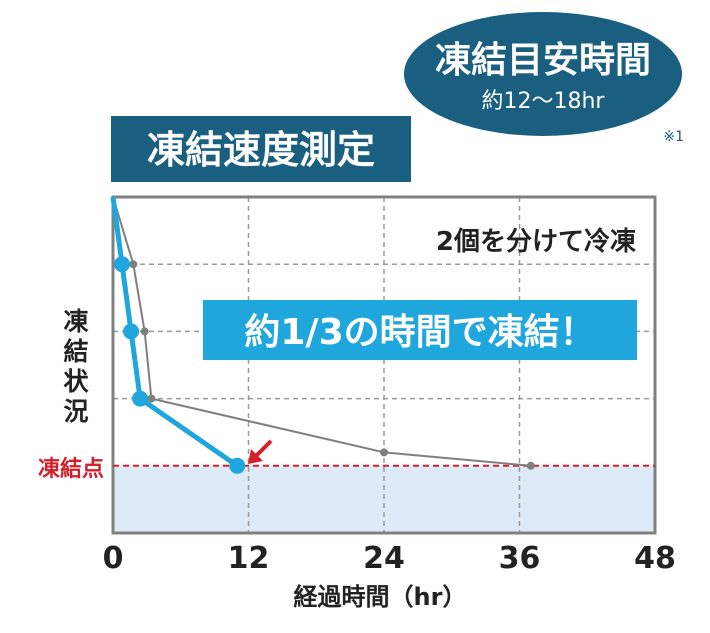 This screenshot has height=633, width=710. I want to click on y-axis-label-char: 結, so click(75, 351).